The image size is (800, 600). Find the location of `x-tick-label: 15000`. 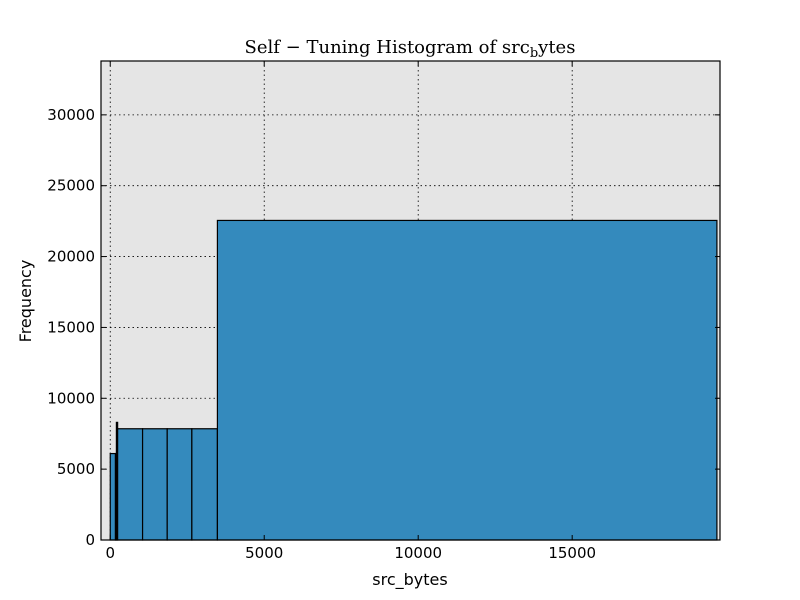

x-tick-label: 15000 is located at coordinates (572, 553).